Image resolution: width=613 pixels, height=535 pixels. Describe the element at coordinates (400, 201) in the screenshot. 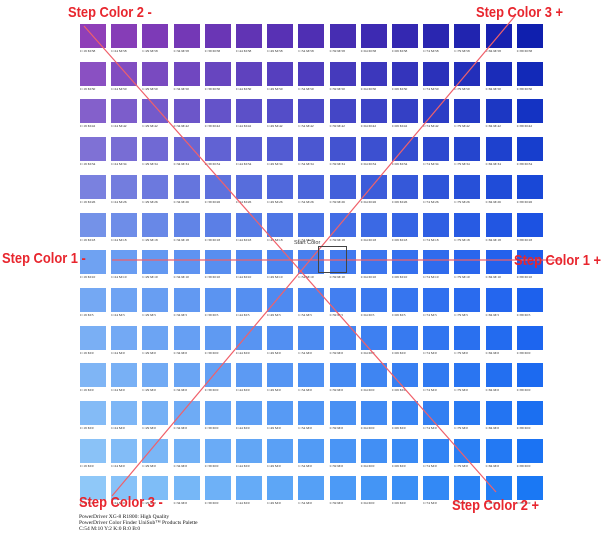

I see `swatch-label: C:69 M:26` at that location.